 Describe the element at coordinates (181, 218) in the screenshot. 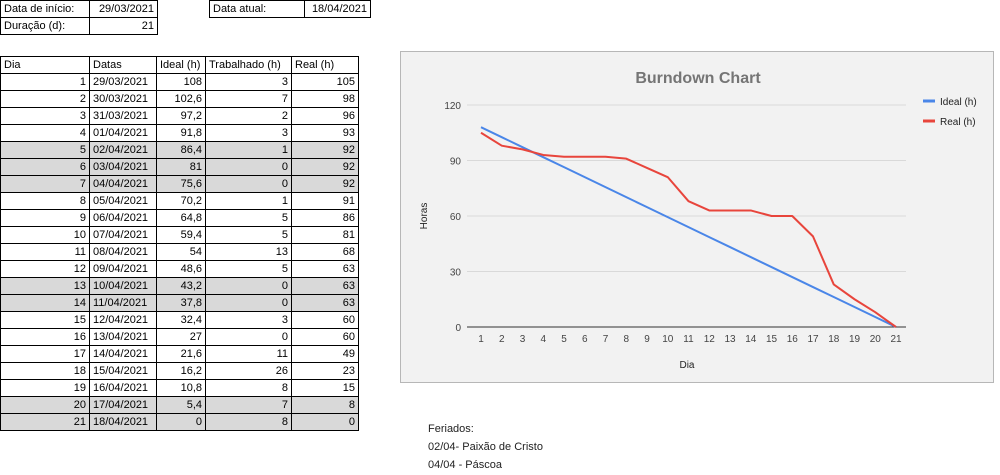

I see `cell-ideal: 64,8` at that location.